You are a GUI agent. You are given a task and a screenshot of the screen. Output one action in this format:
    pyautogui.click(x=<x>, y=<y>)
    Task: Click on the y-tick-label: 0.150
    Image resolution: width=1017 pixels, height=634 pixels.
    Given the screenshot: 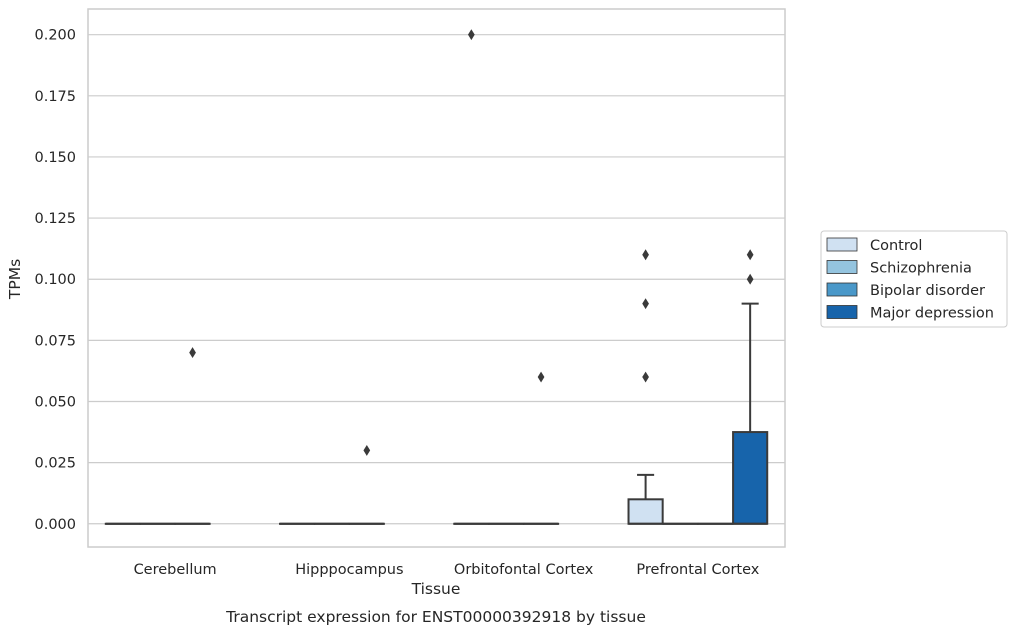 What is the action you would take?
    pyautogui.click(x=55, y=158)
    